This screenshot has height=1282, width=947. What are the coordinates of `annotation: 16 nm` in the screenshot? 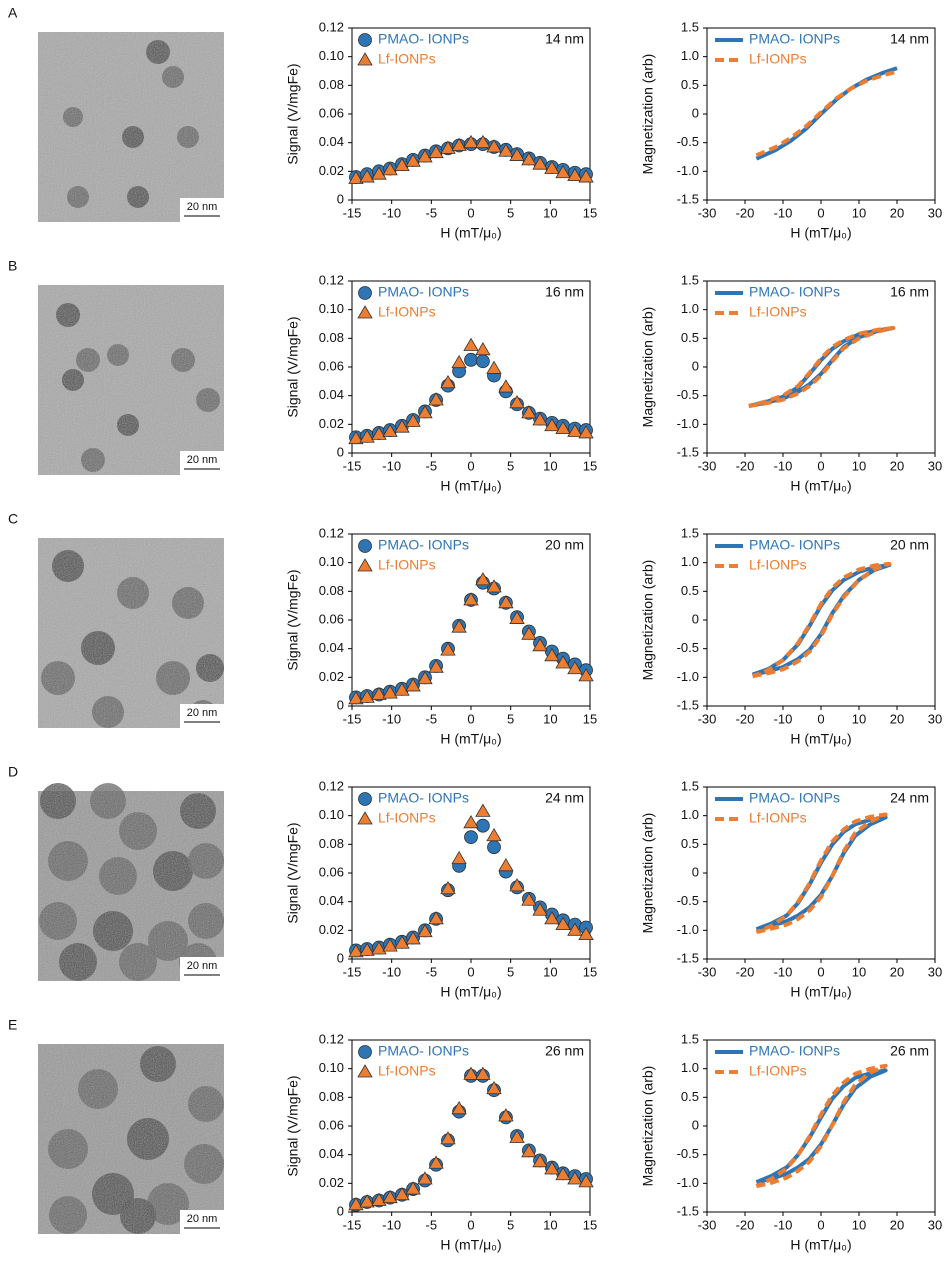 It's located at (909, 292).